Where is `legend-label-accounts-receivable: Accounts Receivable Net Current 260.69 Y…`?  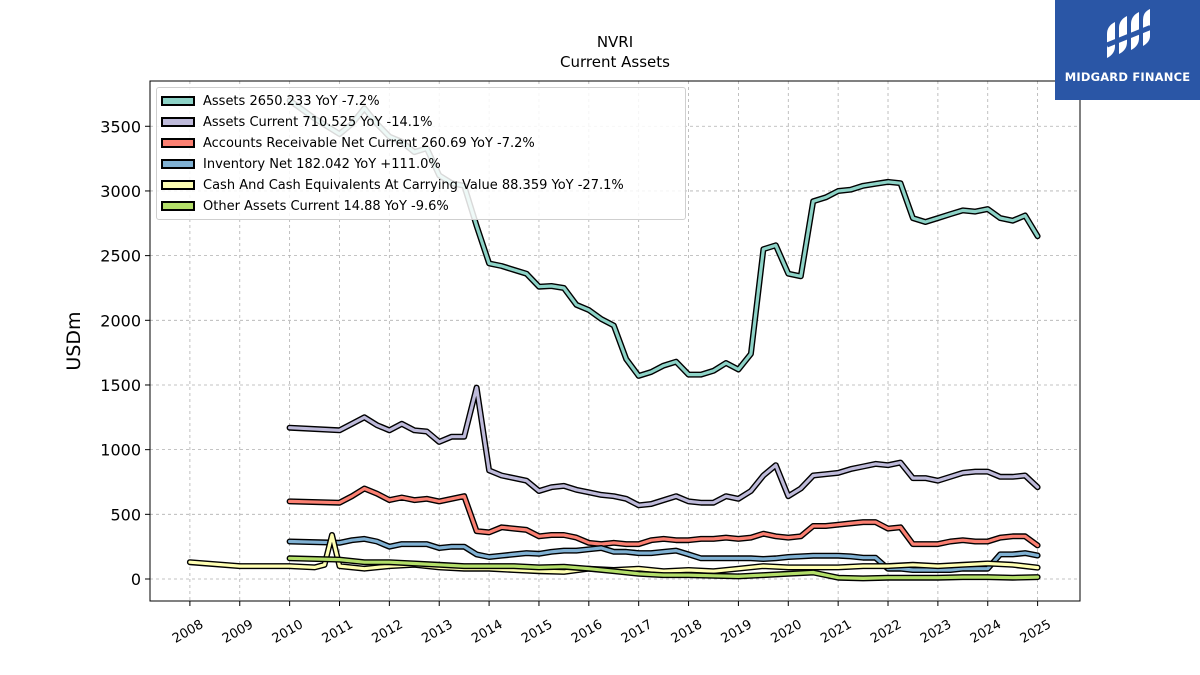
legend-label-accounts-receivable: Accounts Receivable Net Current 260.69 Y… is located at coordinates (369, 143).